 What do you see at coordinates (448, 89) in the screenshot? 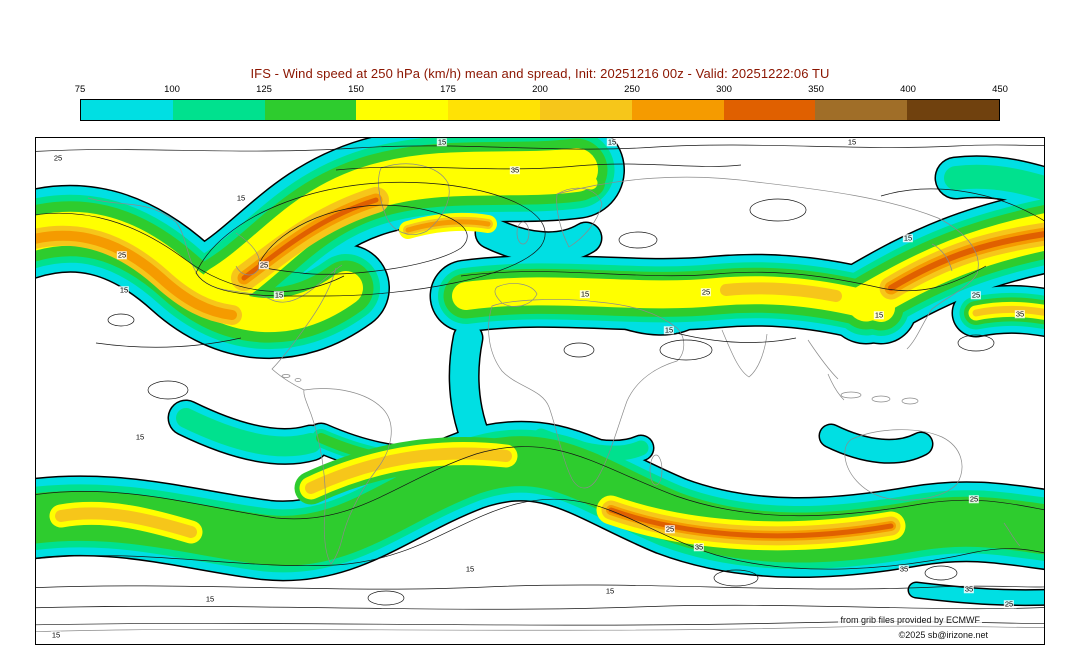
I see `colorbar-tick-label: 175` at bounding box center [448, 89].